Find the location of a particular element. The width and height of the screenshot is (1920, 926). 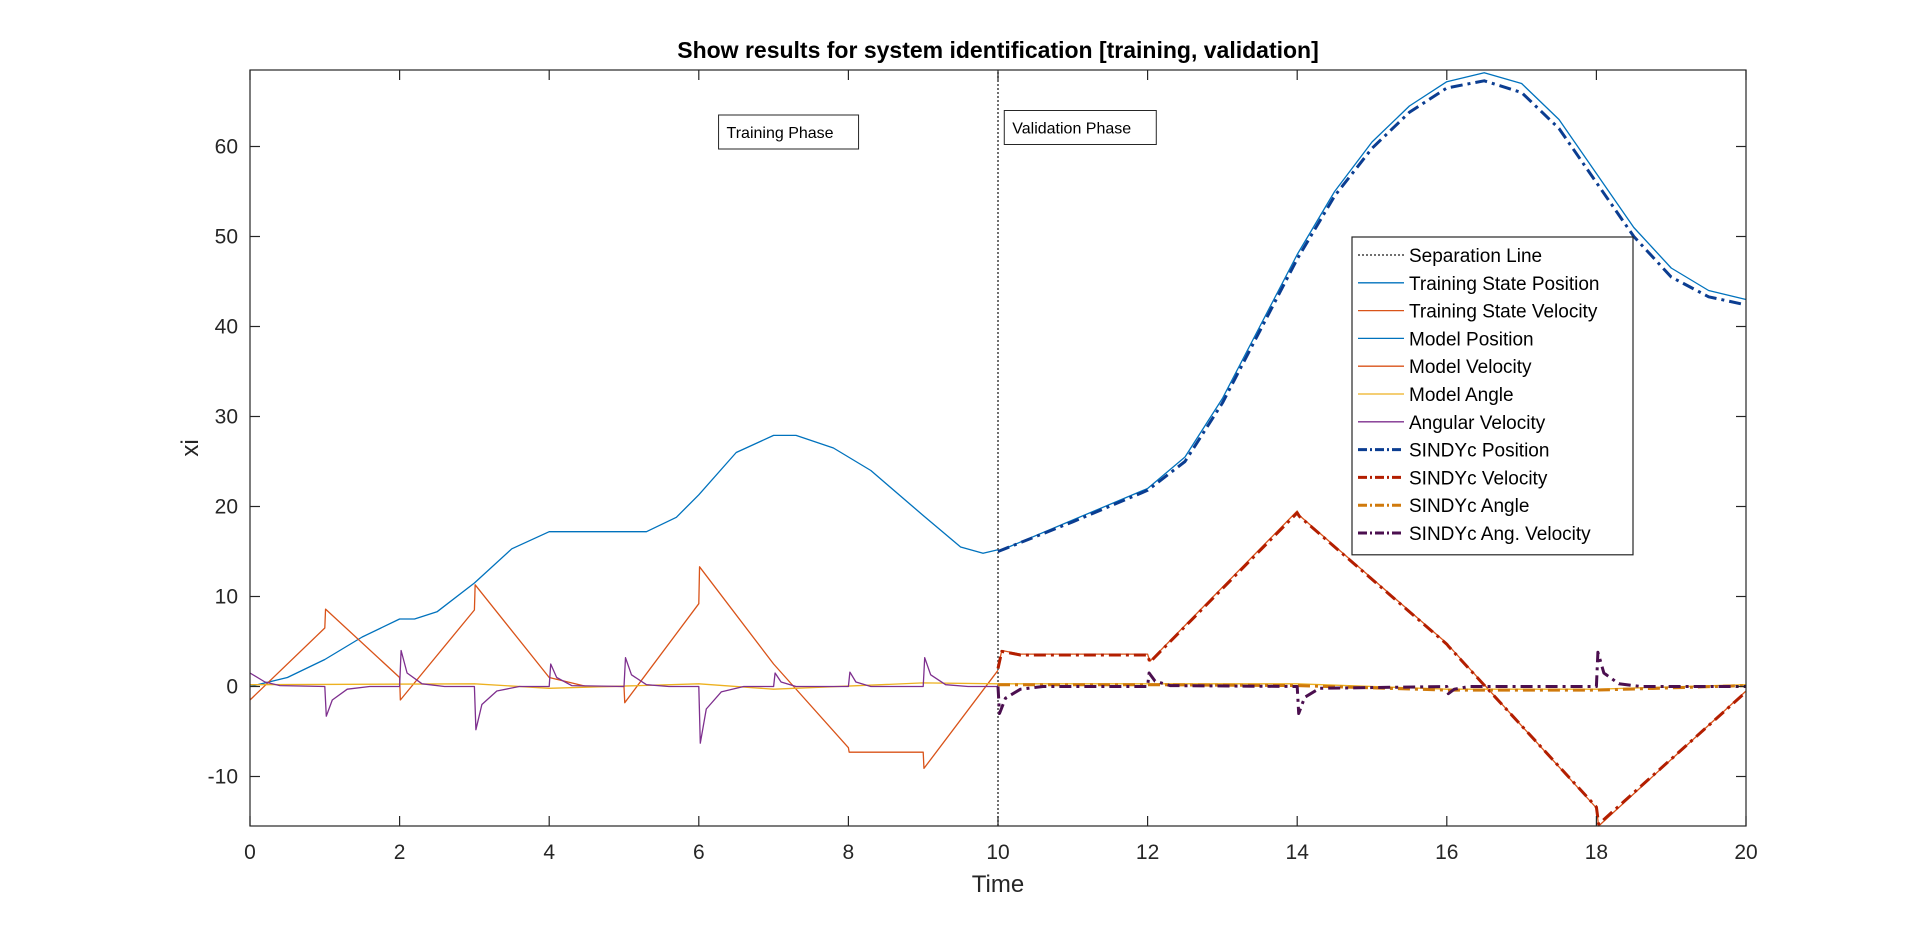

legend-item: Model Angle is located at coordinates (1436, 395).